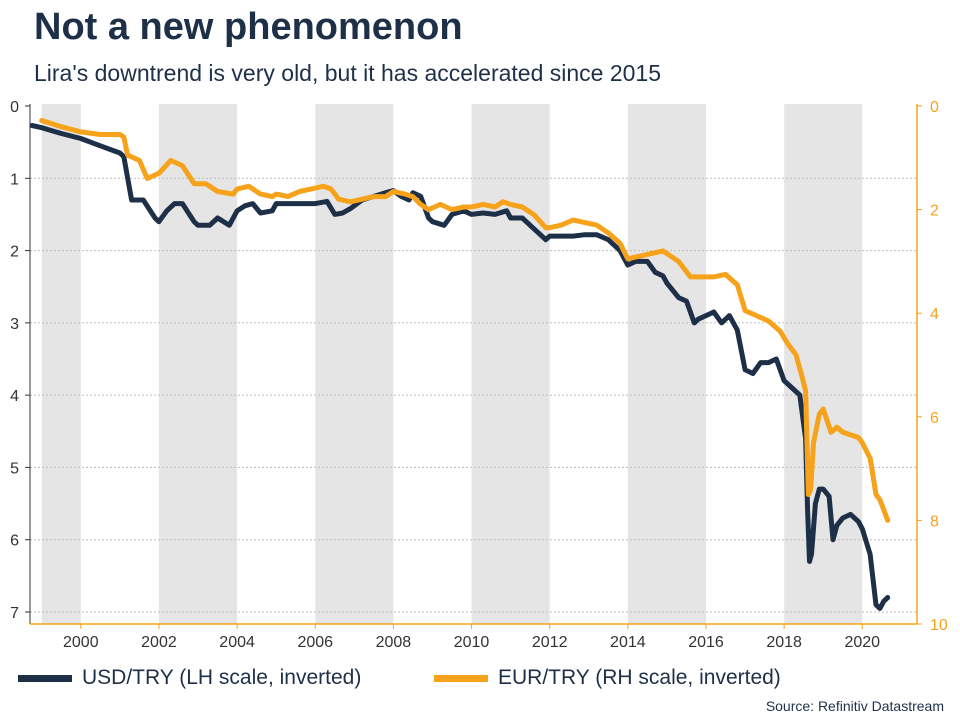 The width and height of the screenshot is (960, 720). Describe the element at coordinates (854, 706) in the screenshot. I see `source-note: Source: Refinitiv Datastream` at that location.